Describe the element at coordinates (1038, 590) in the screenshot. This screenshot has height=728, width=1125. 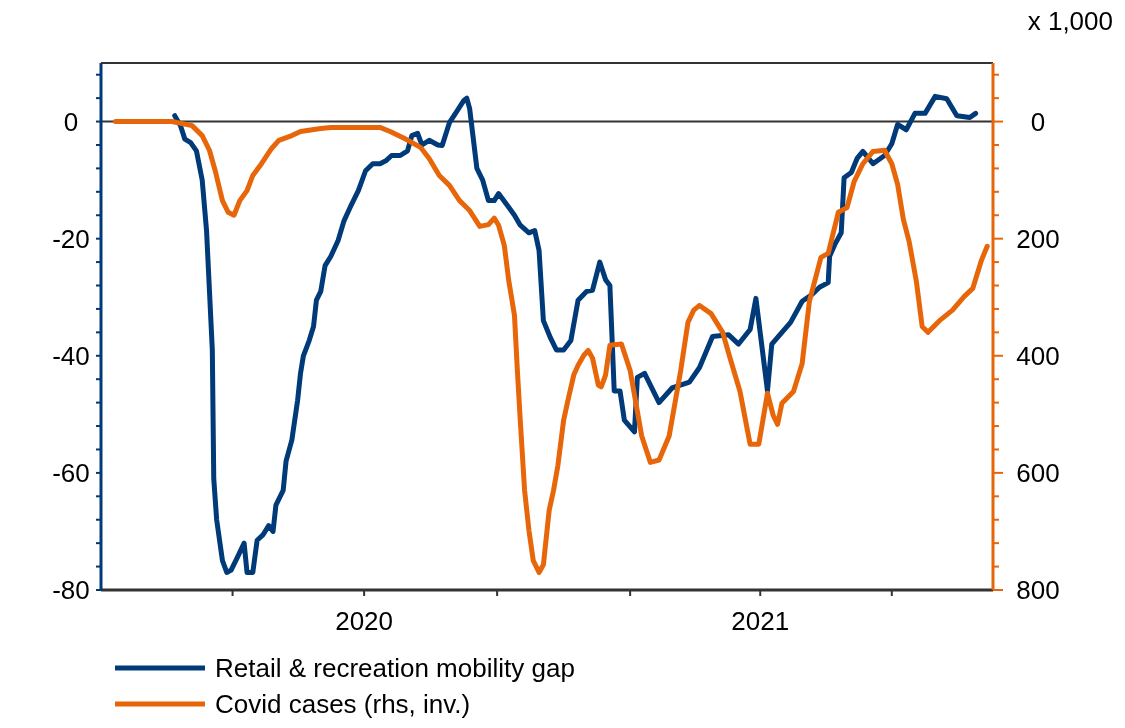
I see `y2-tick-label: 800` at that location.